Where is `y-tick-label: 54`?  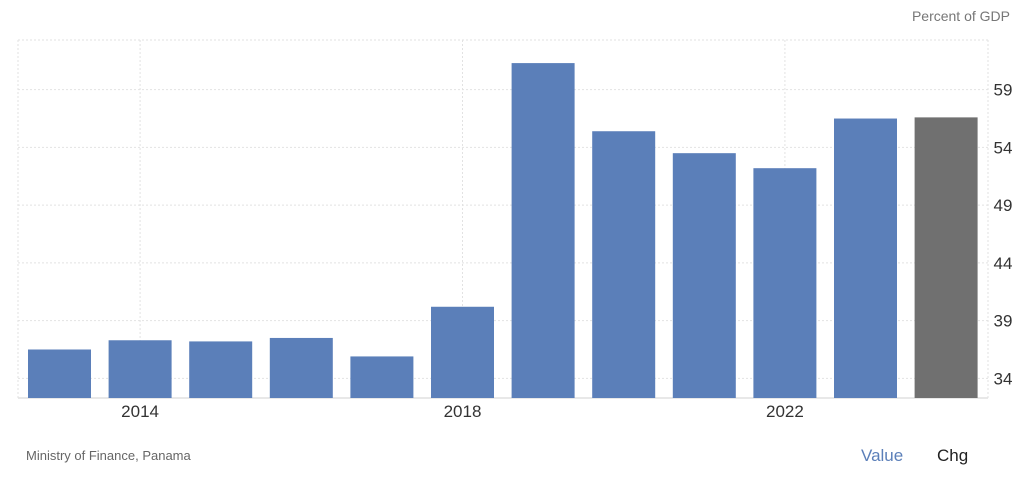 y-tick-label: 54 is located at coordinates (1003, 147).